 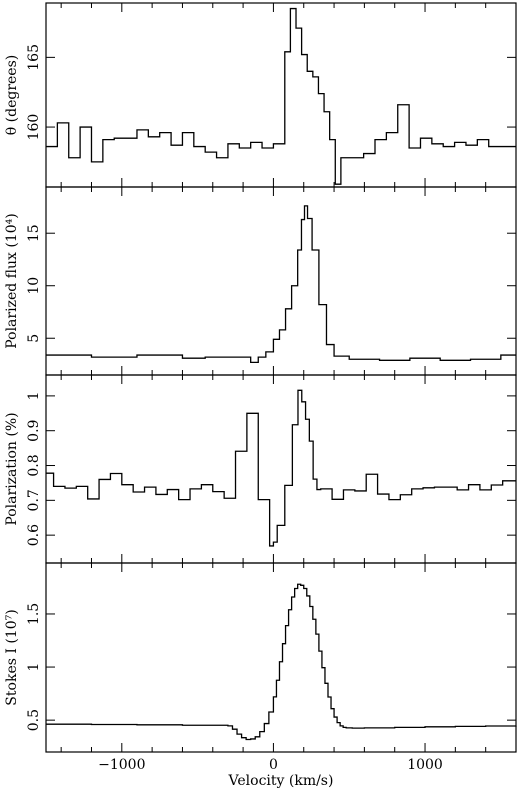 What do you see at coordinates (34, 465) in the screenshot?
I see `y-tick-label: 0.8` at bounding box center [34, 465].